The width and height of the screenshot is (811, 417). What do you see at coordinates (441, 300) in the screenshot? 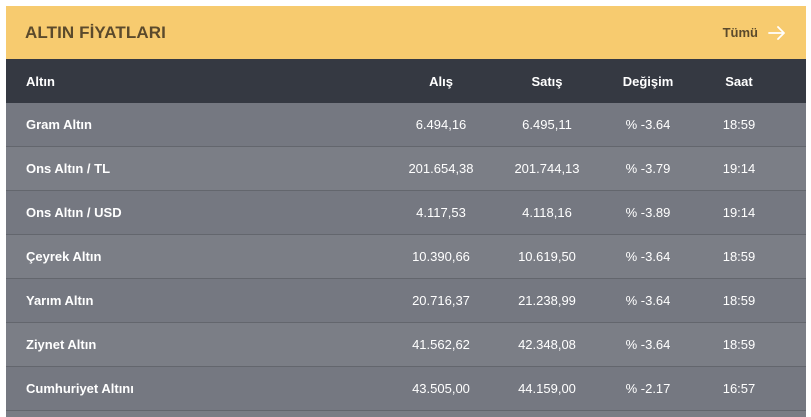
I see `row-buy: 20.716,37` at bounding box center [441, 300].